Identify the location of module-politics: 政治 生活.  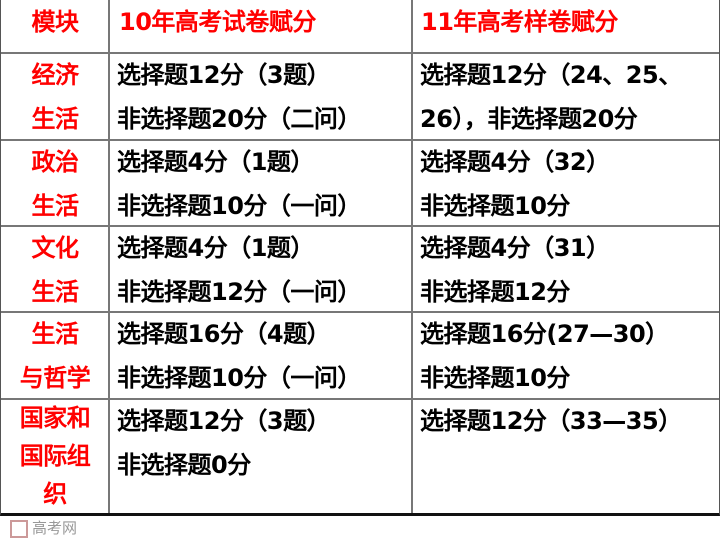
(55, 184).